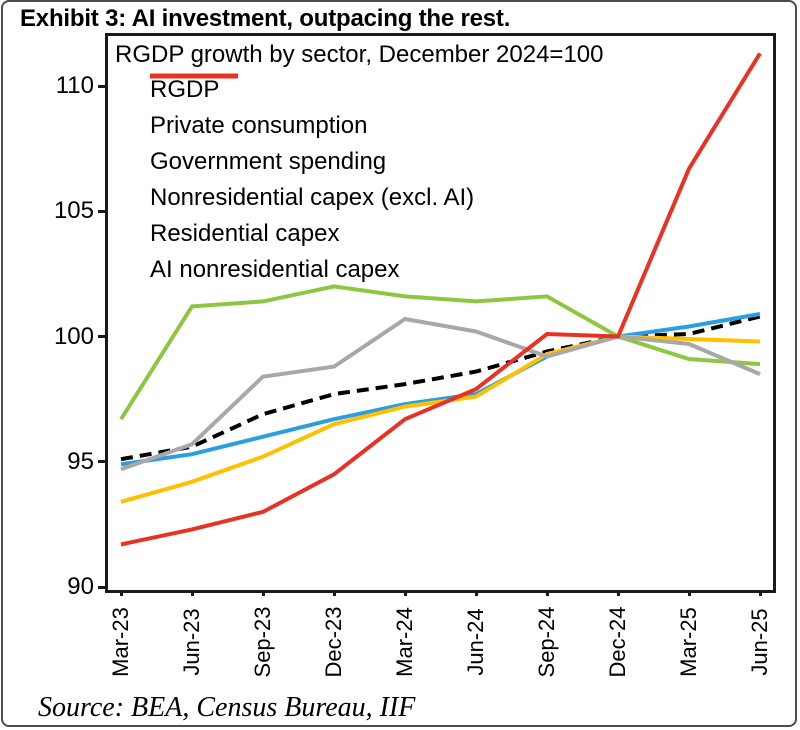  Describe the element at coordinates (688, 642) in the screenshot. I see `xtick-label-8: Mar-25` at that location.